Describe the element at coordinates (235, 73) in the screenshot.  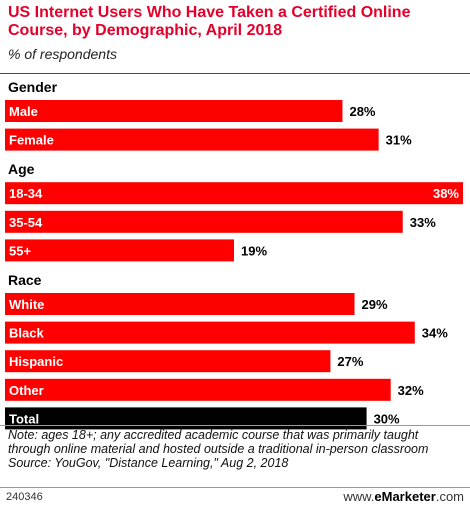
I see `top-divider` at that location.